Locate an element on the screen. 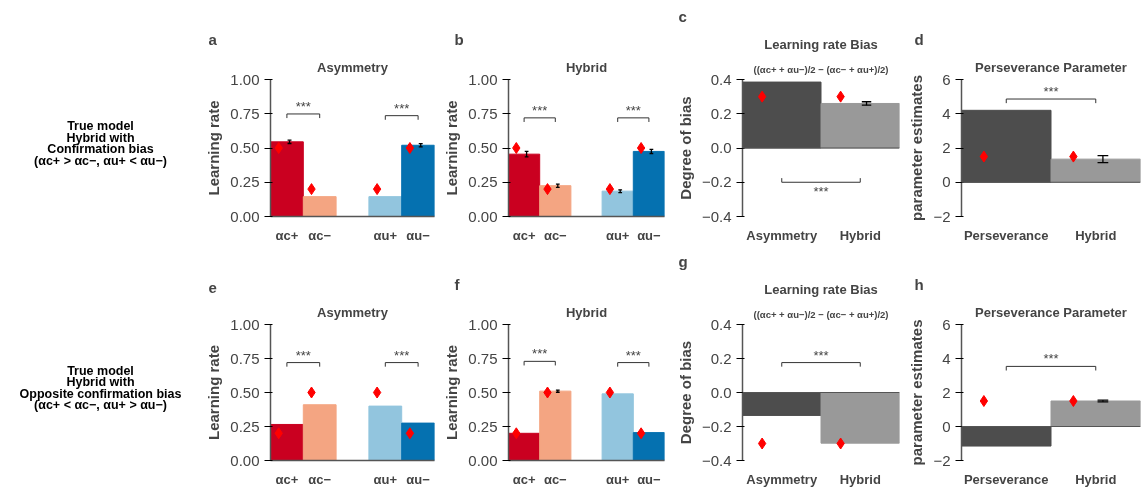 The width and height of the screenshot is (1146, 489). text: g is located at coordinates (683, 261).